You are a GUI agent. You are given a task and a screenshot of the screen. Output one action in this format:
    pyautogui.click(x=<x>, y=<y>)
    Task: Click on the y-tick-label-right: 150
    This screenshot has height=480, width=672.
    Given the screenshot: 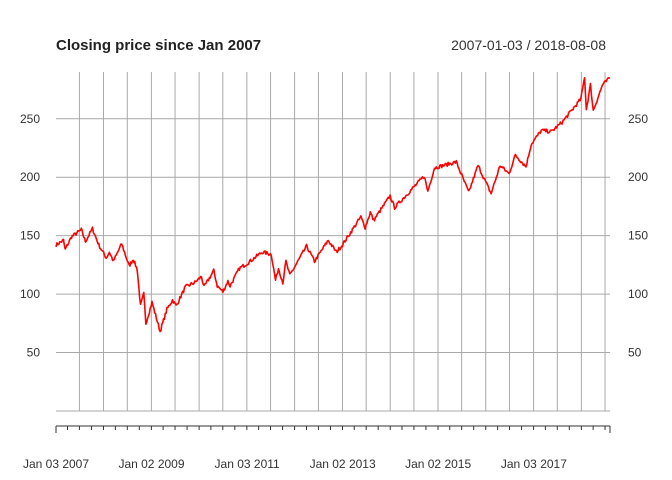 What is the action you would take?
    pyautogui.click(x=638, y=236)
    